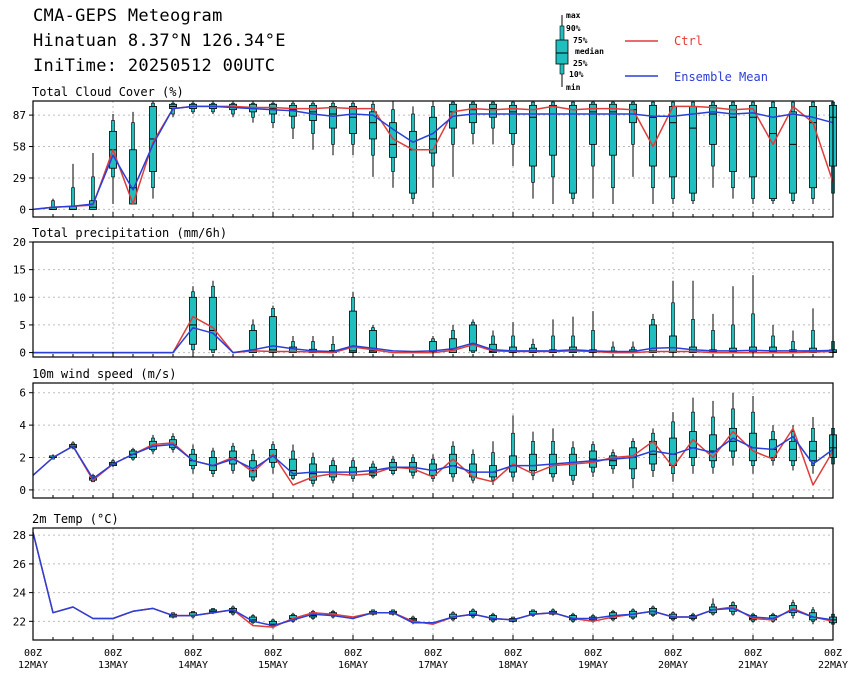  What do you see at coordinates (129, 233) in the screenshot?
I see `panel-title: Total precipitation (mm/6h)` at bounding box center [129, 233].